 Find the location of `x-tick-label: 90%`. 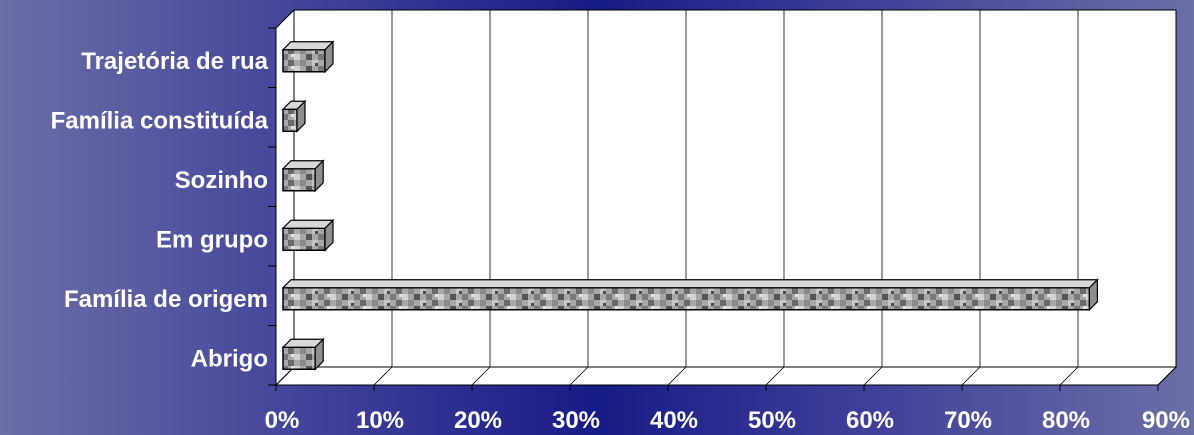

x-tick-label: 90% is located at coordinates (1166, 420).